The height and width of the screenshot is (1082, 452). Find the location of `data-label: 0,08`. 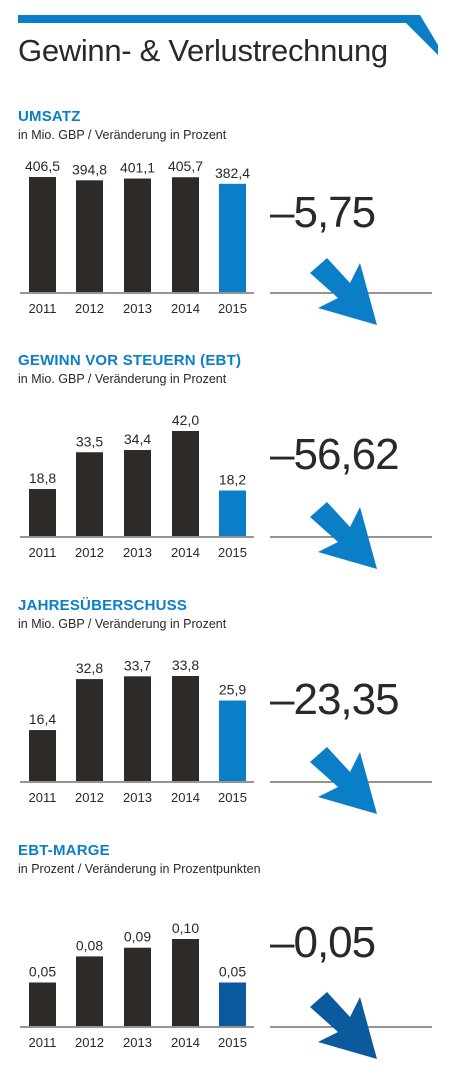

data-label: 0,08 is located at coordinates (89, 945).